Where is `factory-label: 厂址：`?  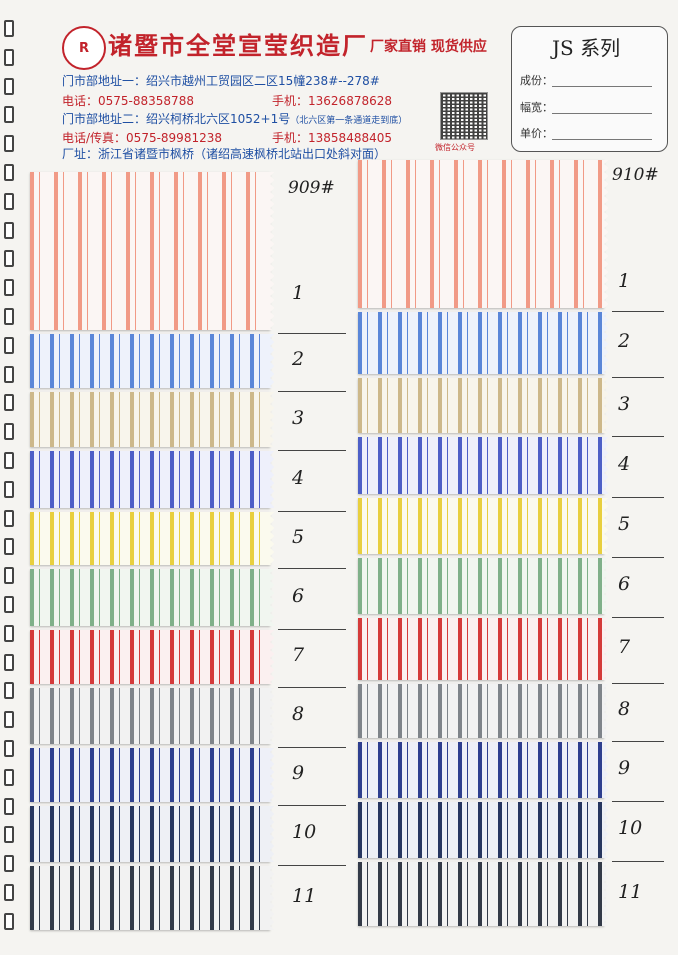
factory-label: 厂址： is located at coordinates (80, 154).